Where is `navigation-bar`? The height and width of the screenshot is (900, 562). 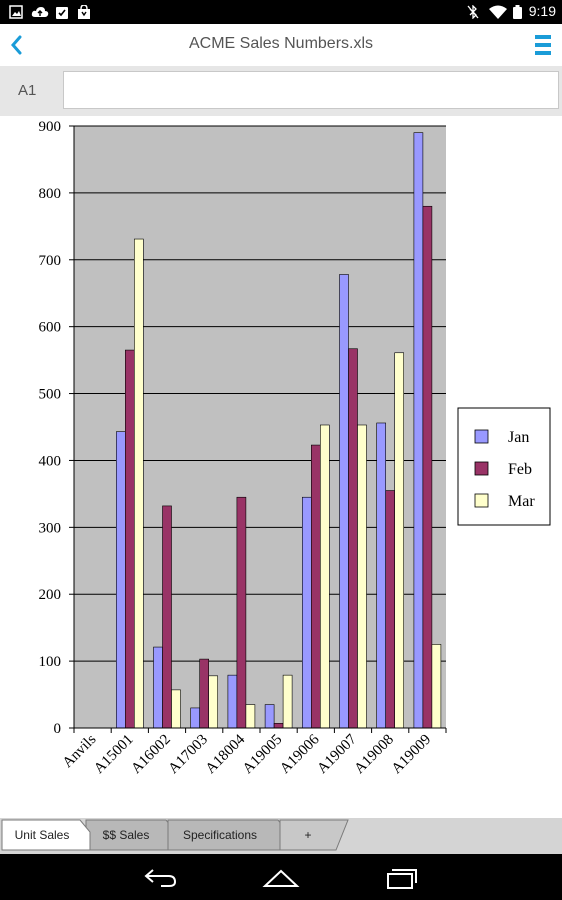
navigation-bar is located at coordinates (281, 877).